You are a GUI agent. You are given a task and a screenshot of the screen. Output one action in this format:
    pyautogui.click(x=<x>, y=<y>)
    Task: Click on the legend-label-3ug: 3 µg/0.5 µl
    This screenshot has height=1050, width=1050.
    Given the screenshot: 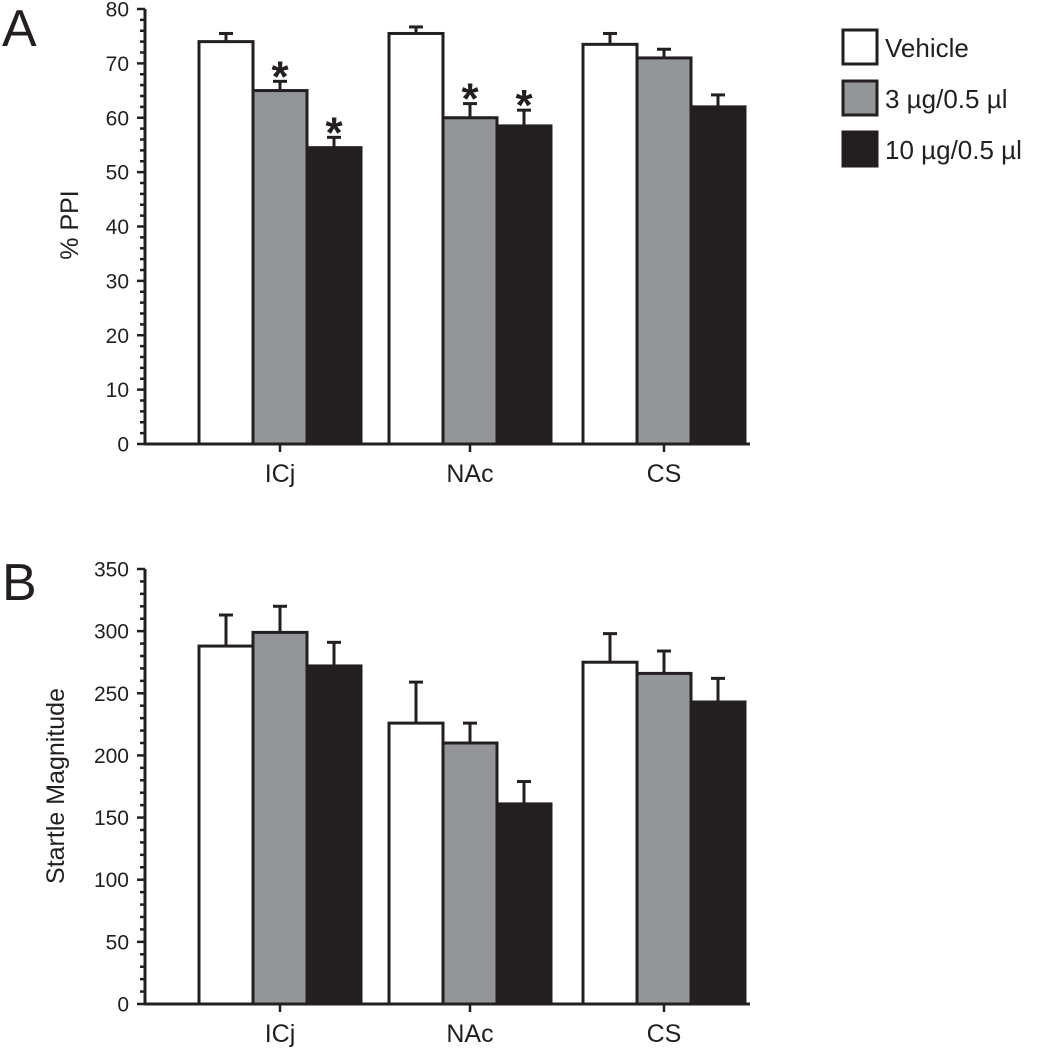 What is the action you would take?
    pyautogui.click(x=946, y=99)
    